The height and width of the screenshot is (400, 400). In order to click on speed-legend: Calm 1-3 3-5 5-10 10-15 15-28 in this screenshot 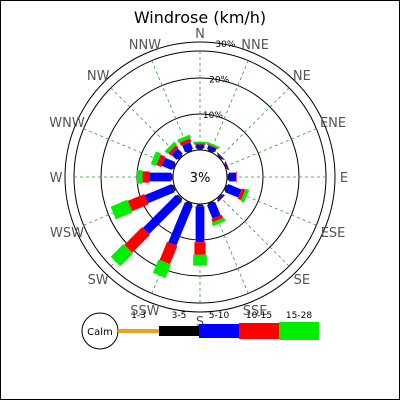, I will do `click(200, 330)`.